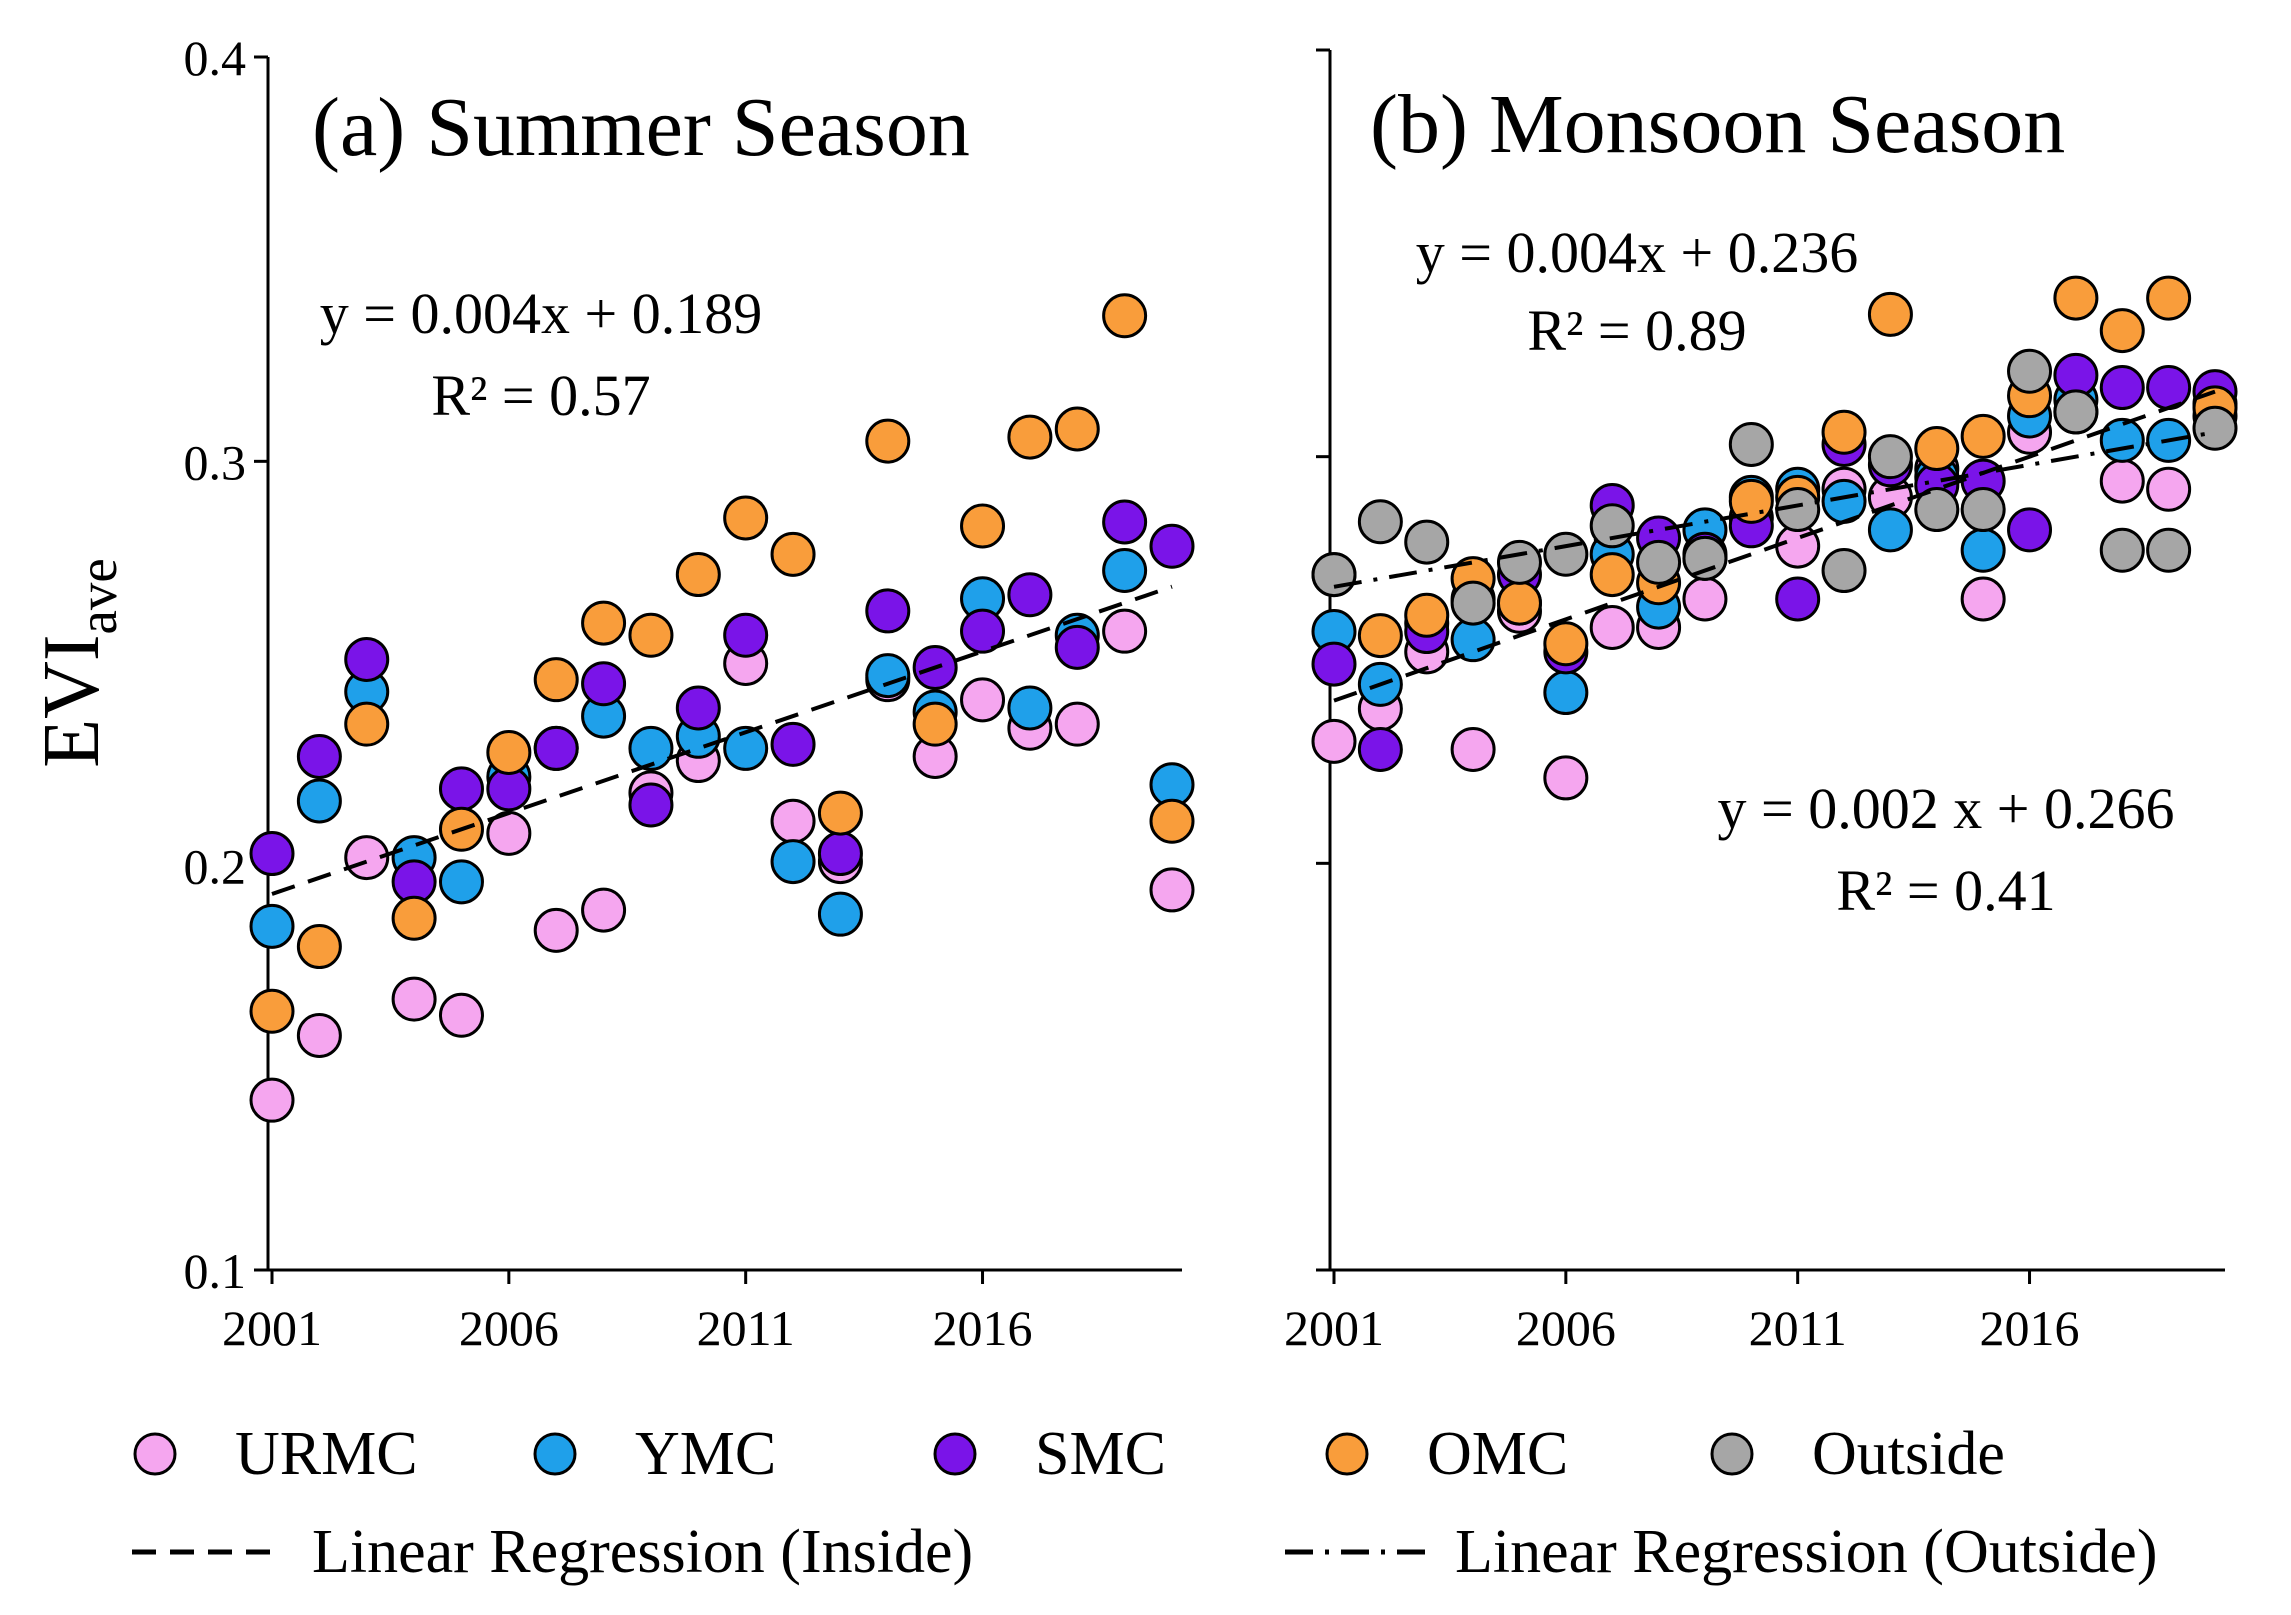  What do you see at coordinates (1030, 708) in the screenshot?
I see `point-ymc-2017` at bounding box center [1030, 708].